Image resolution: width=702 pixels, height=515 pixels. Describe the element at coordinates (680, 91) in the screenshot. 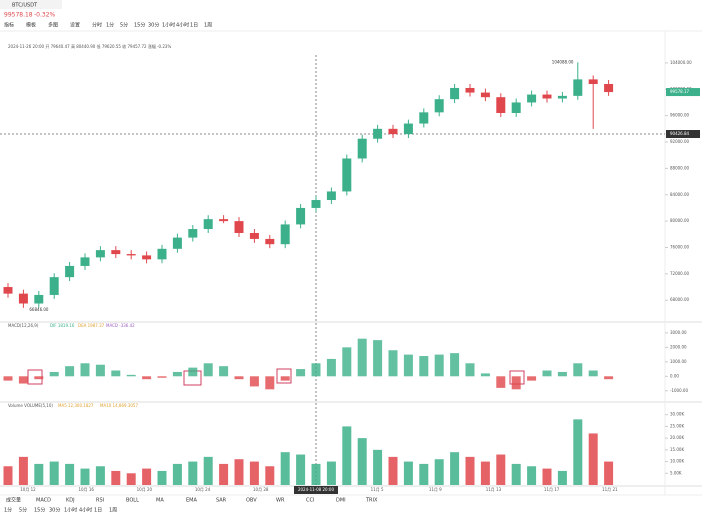

I see `last-price-label: 99578.17` at that location.